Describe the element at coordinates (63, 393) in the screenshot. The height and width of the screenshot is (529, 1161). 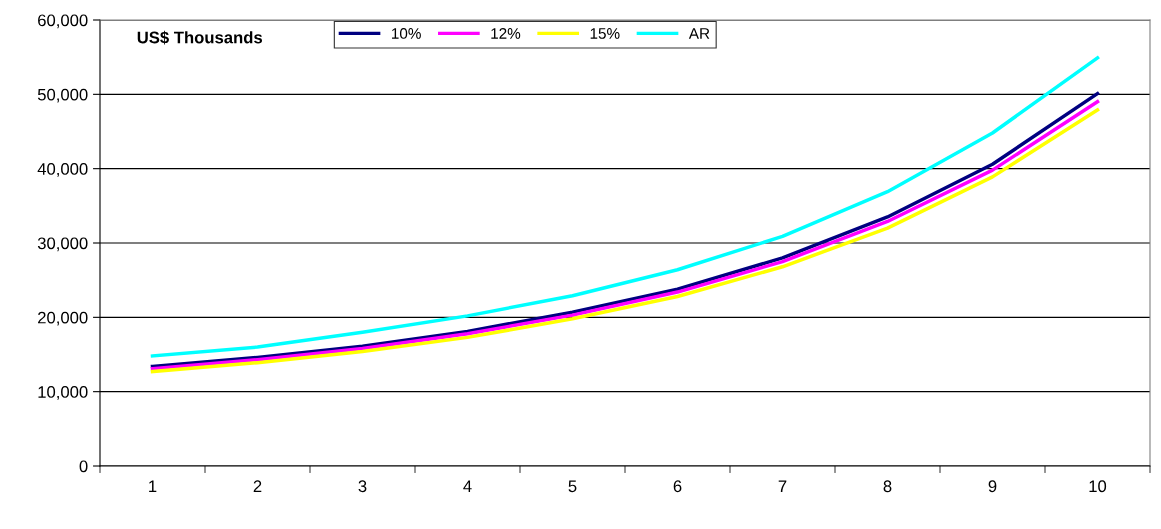
I see `y-tick-label: 10,000` at that location.